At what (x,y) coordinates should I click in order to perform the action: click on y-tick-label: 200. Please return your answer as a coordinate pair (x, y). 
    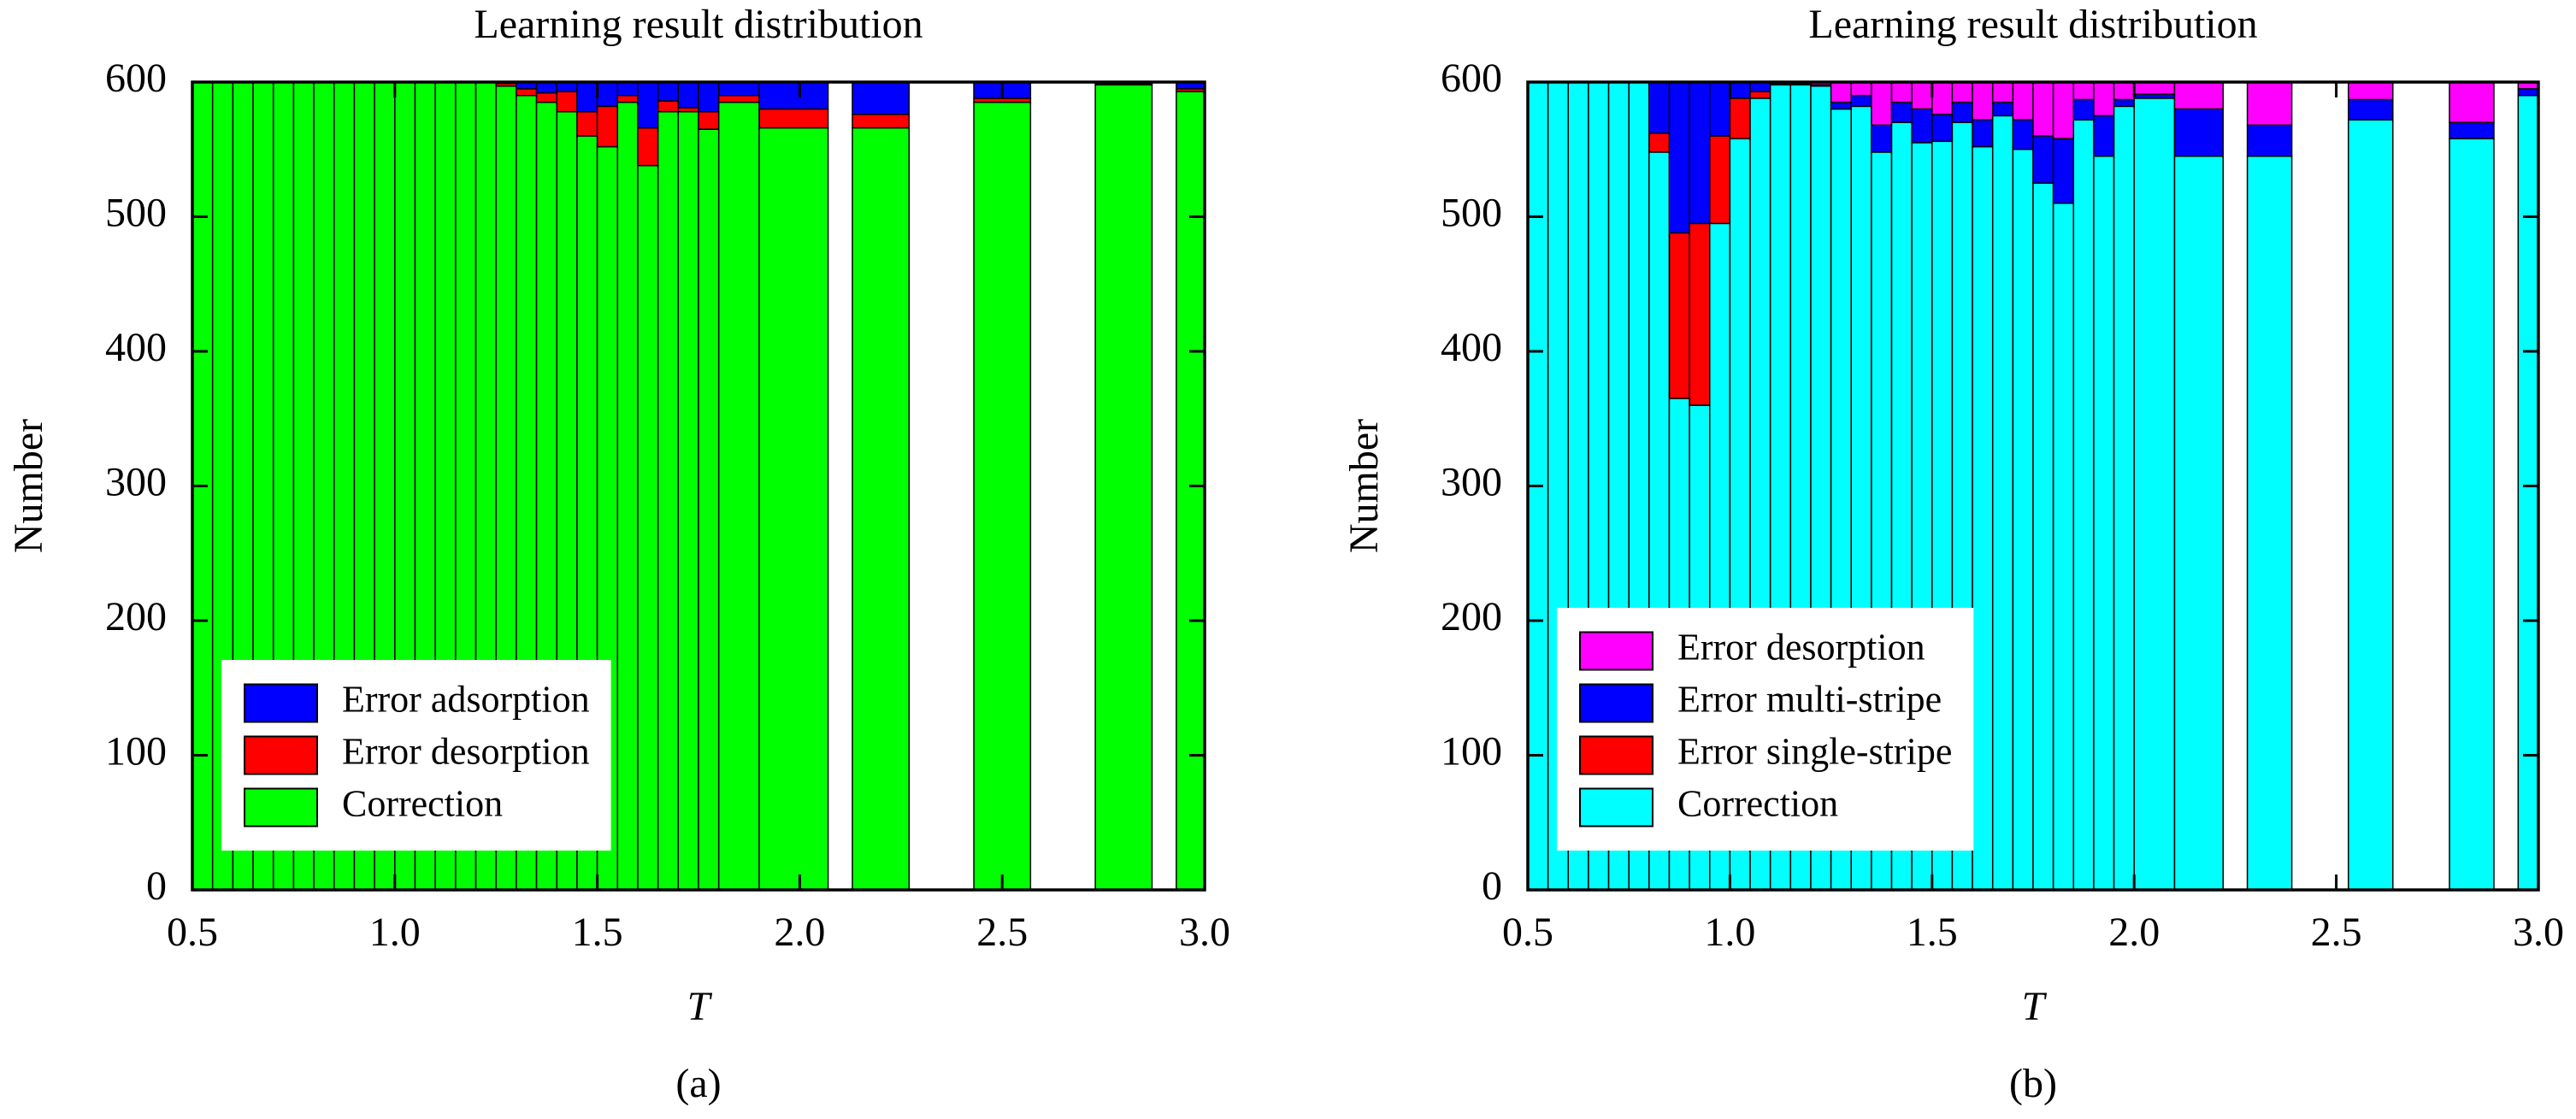
    Looking at the image, I should click on (1471, 616).